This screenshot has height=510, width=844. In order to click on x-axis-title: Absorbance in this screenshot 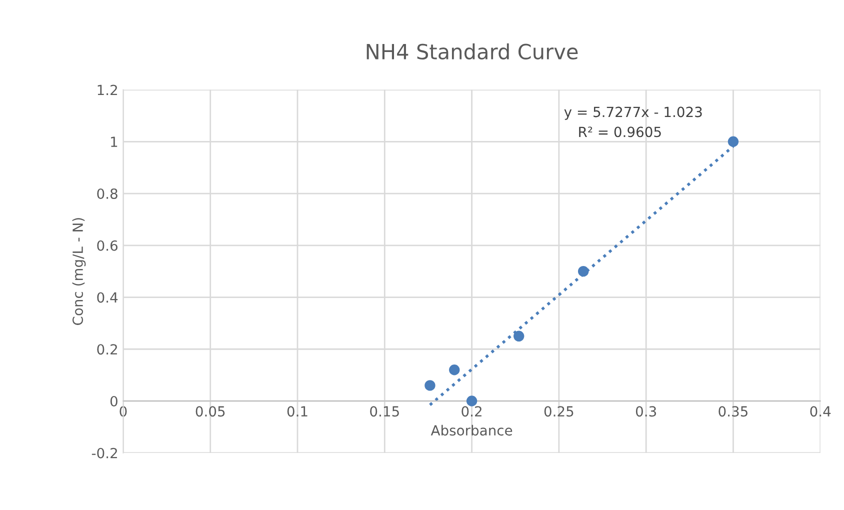, I will do `click(471, 430)`.